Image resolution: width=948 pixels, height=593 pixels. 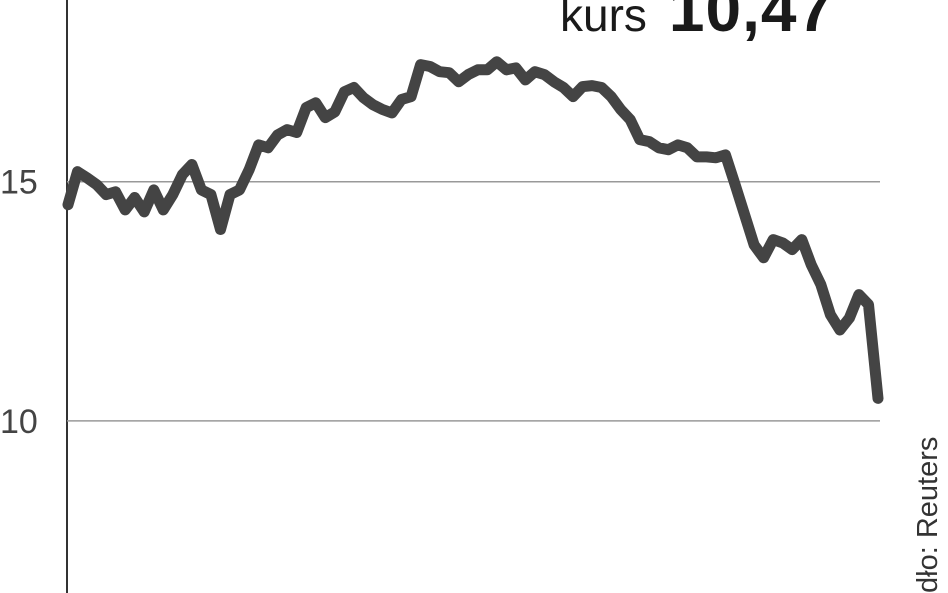 I want to click on source-note: dło: Reuters, so click(x=928, y=514).